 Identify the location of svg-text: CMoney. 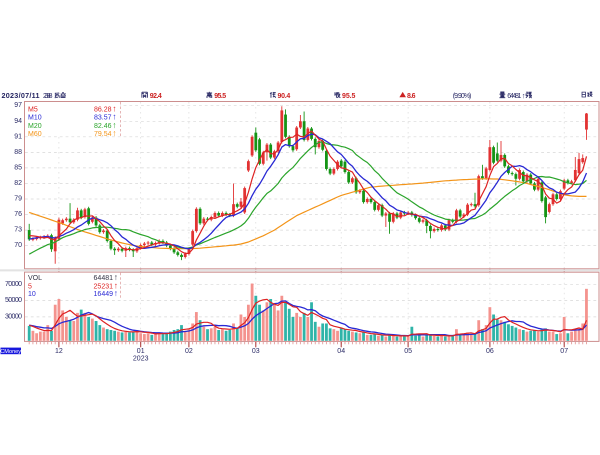
(10, 352).